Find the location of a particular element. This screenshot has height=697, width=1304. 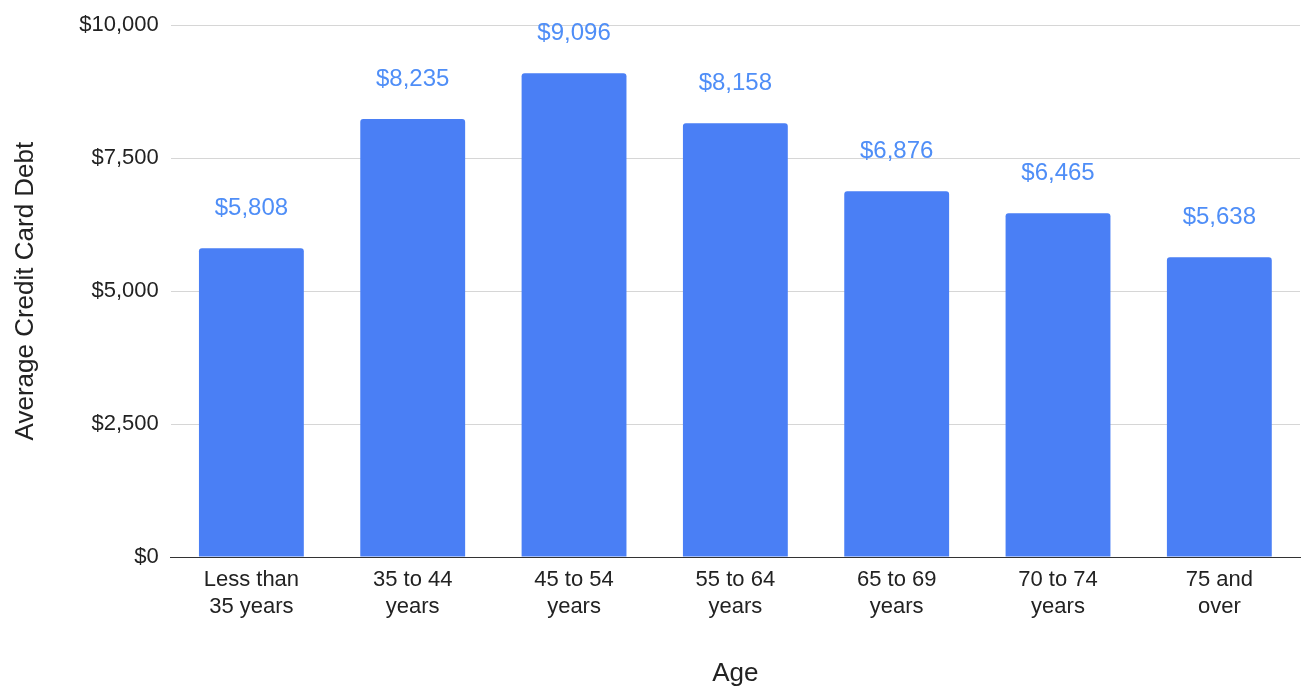

x-axis-title: Age is located at coordinates (735, 671).